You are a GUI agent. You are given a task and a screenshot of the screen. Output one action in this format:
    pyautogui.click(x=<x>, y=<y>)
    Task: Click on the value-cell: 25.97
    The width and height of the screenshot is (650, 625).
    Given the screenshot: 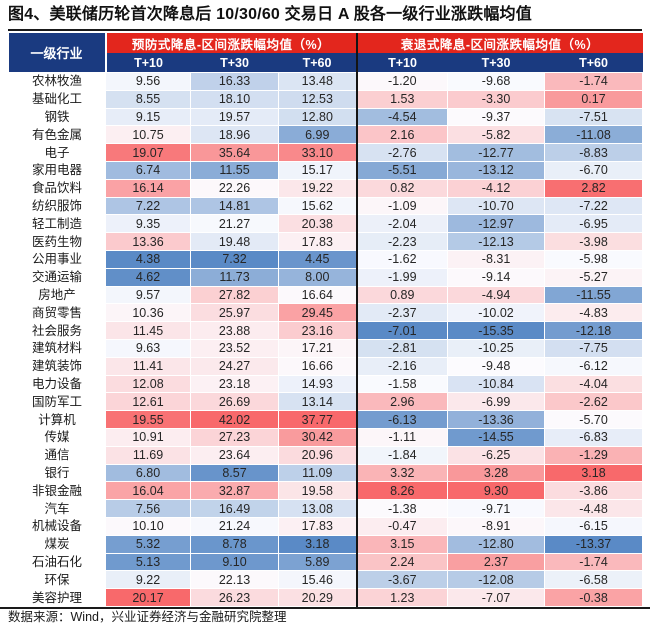 What is the action you would take?
    pyautogui.click(x=234, y=313)
    